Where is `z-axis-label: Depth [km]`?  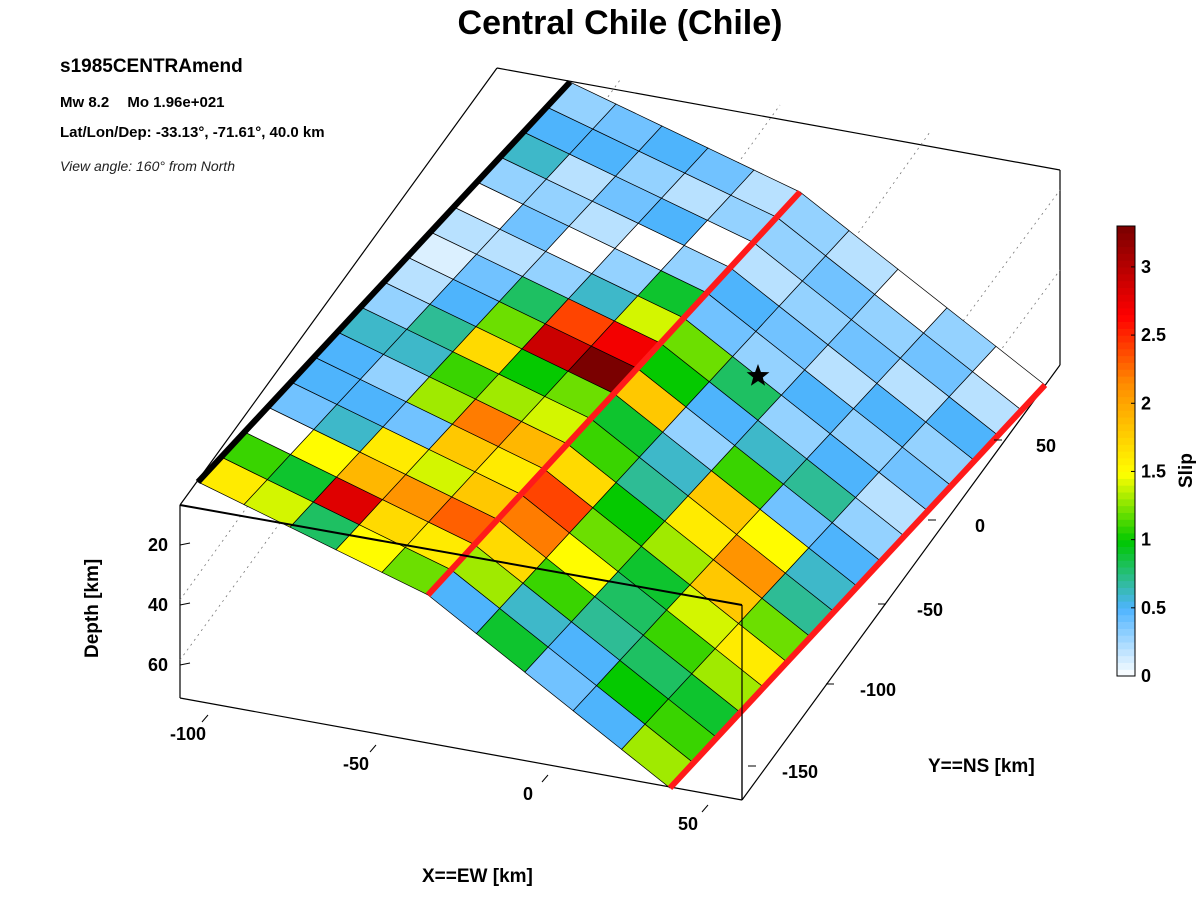
z-axis-label: Depth [km] is located at coordinates (92, 608).